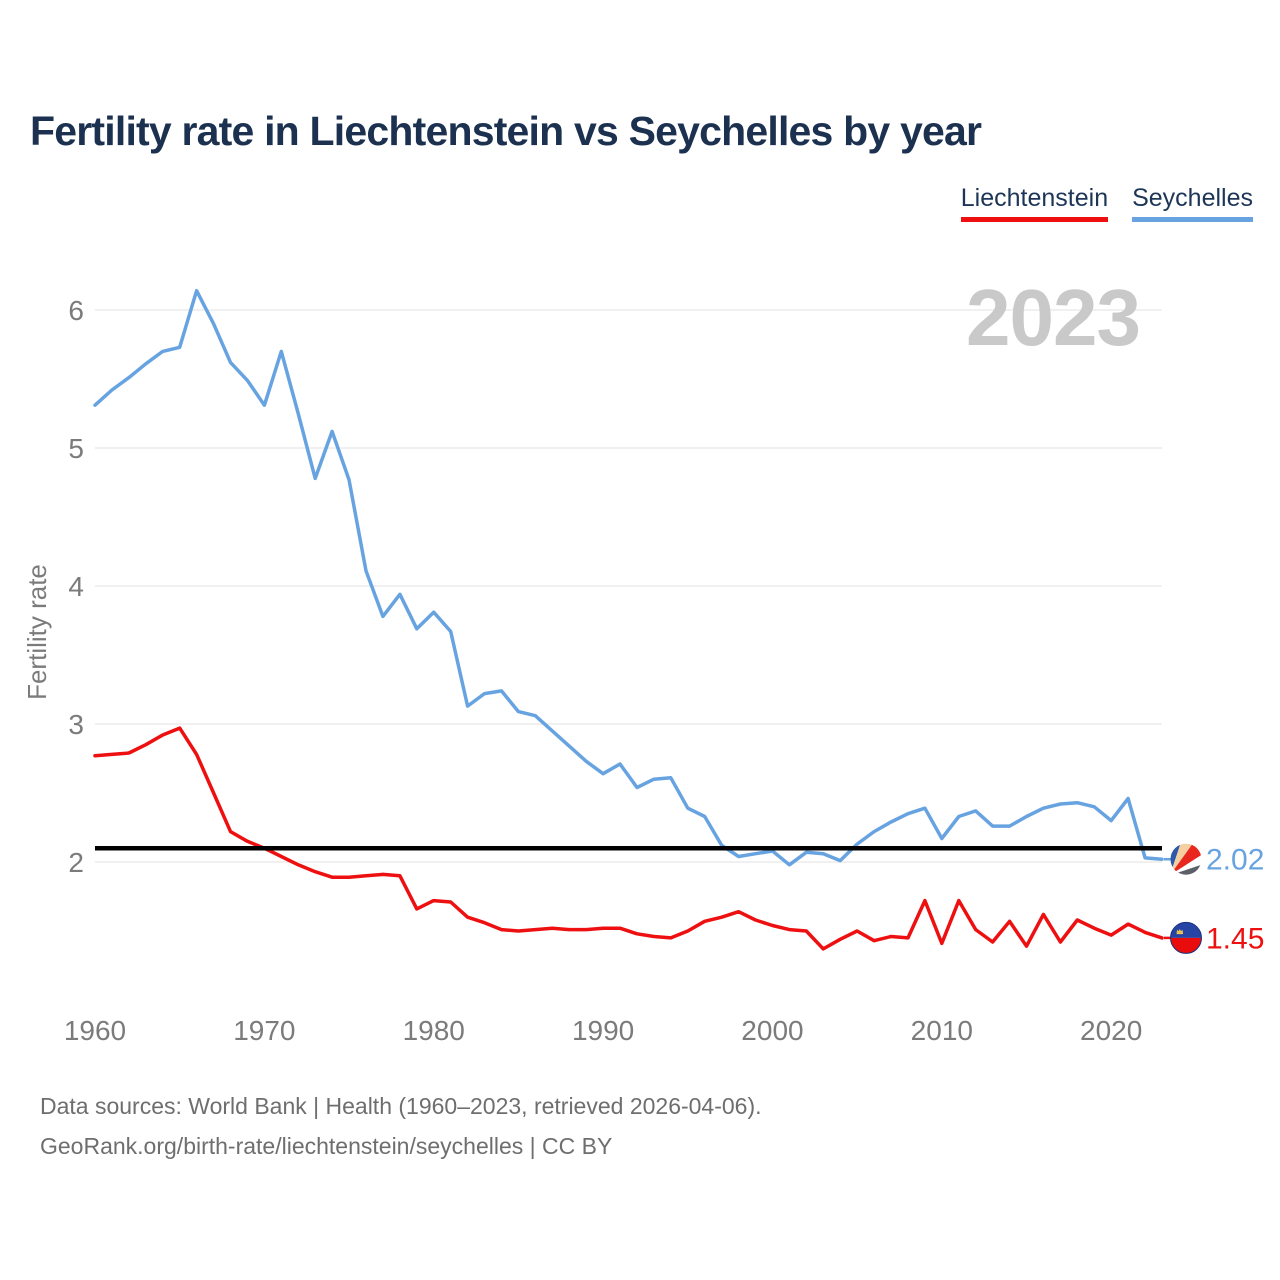 The height and width of the screenshot is (1280, 1280). Describe the element at coordinates (1053, 317) in the screenshot. I see `watermark-year: 2023` at that location.